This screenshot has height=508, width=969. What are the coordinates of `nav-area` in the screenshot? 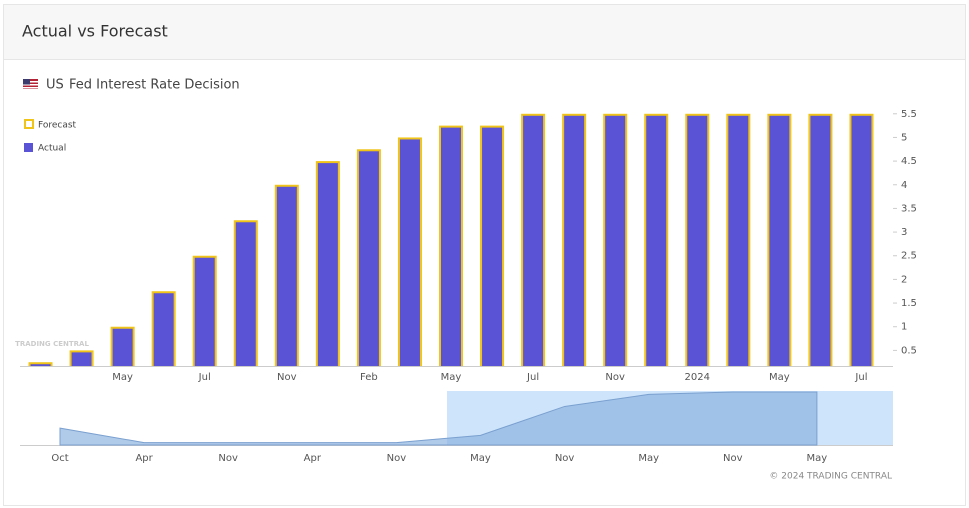 It's located at (438, 418).